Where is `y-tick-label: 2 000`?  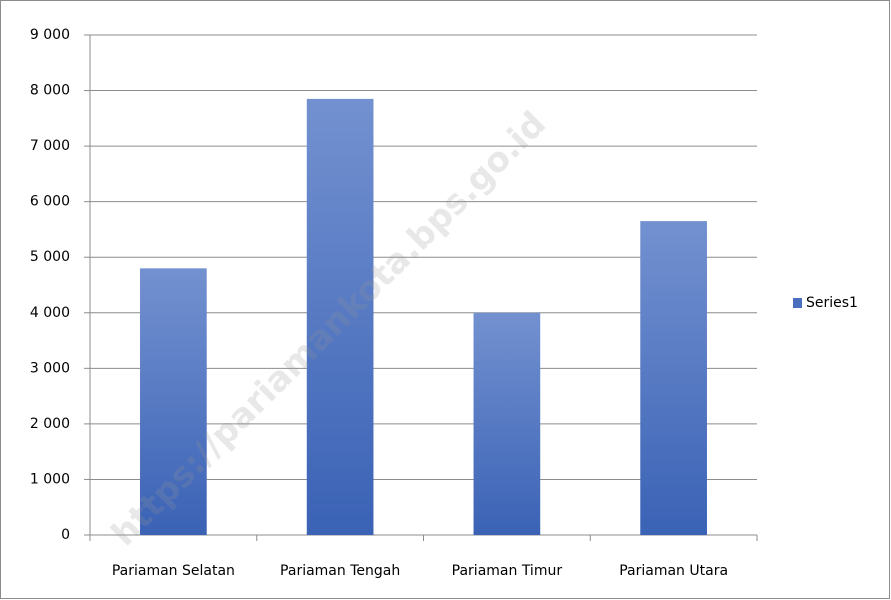 y-tick-label: 2 000 is located at coordinates (50, 424).